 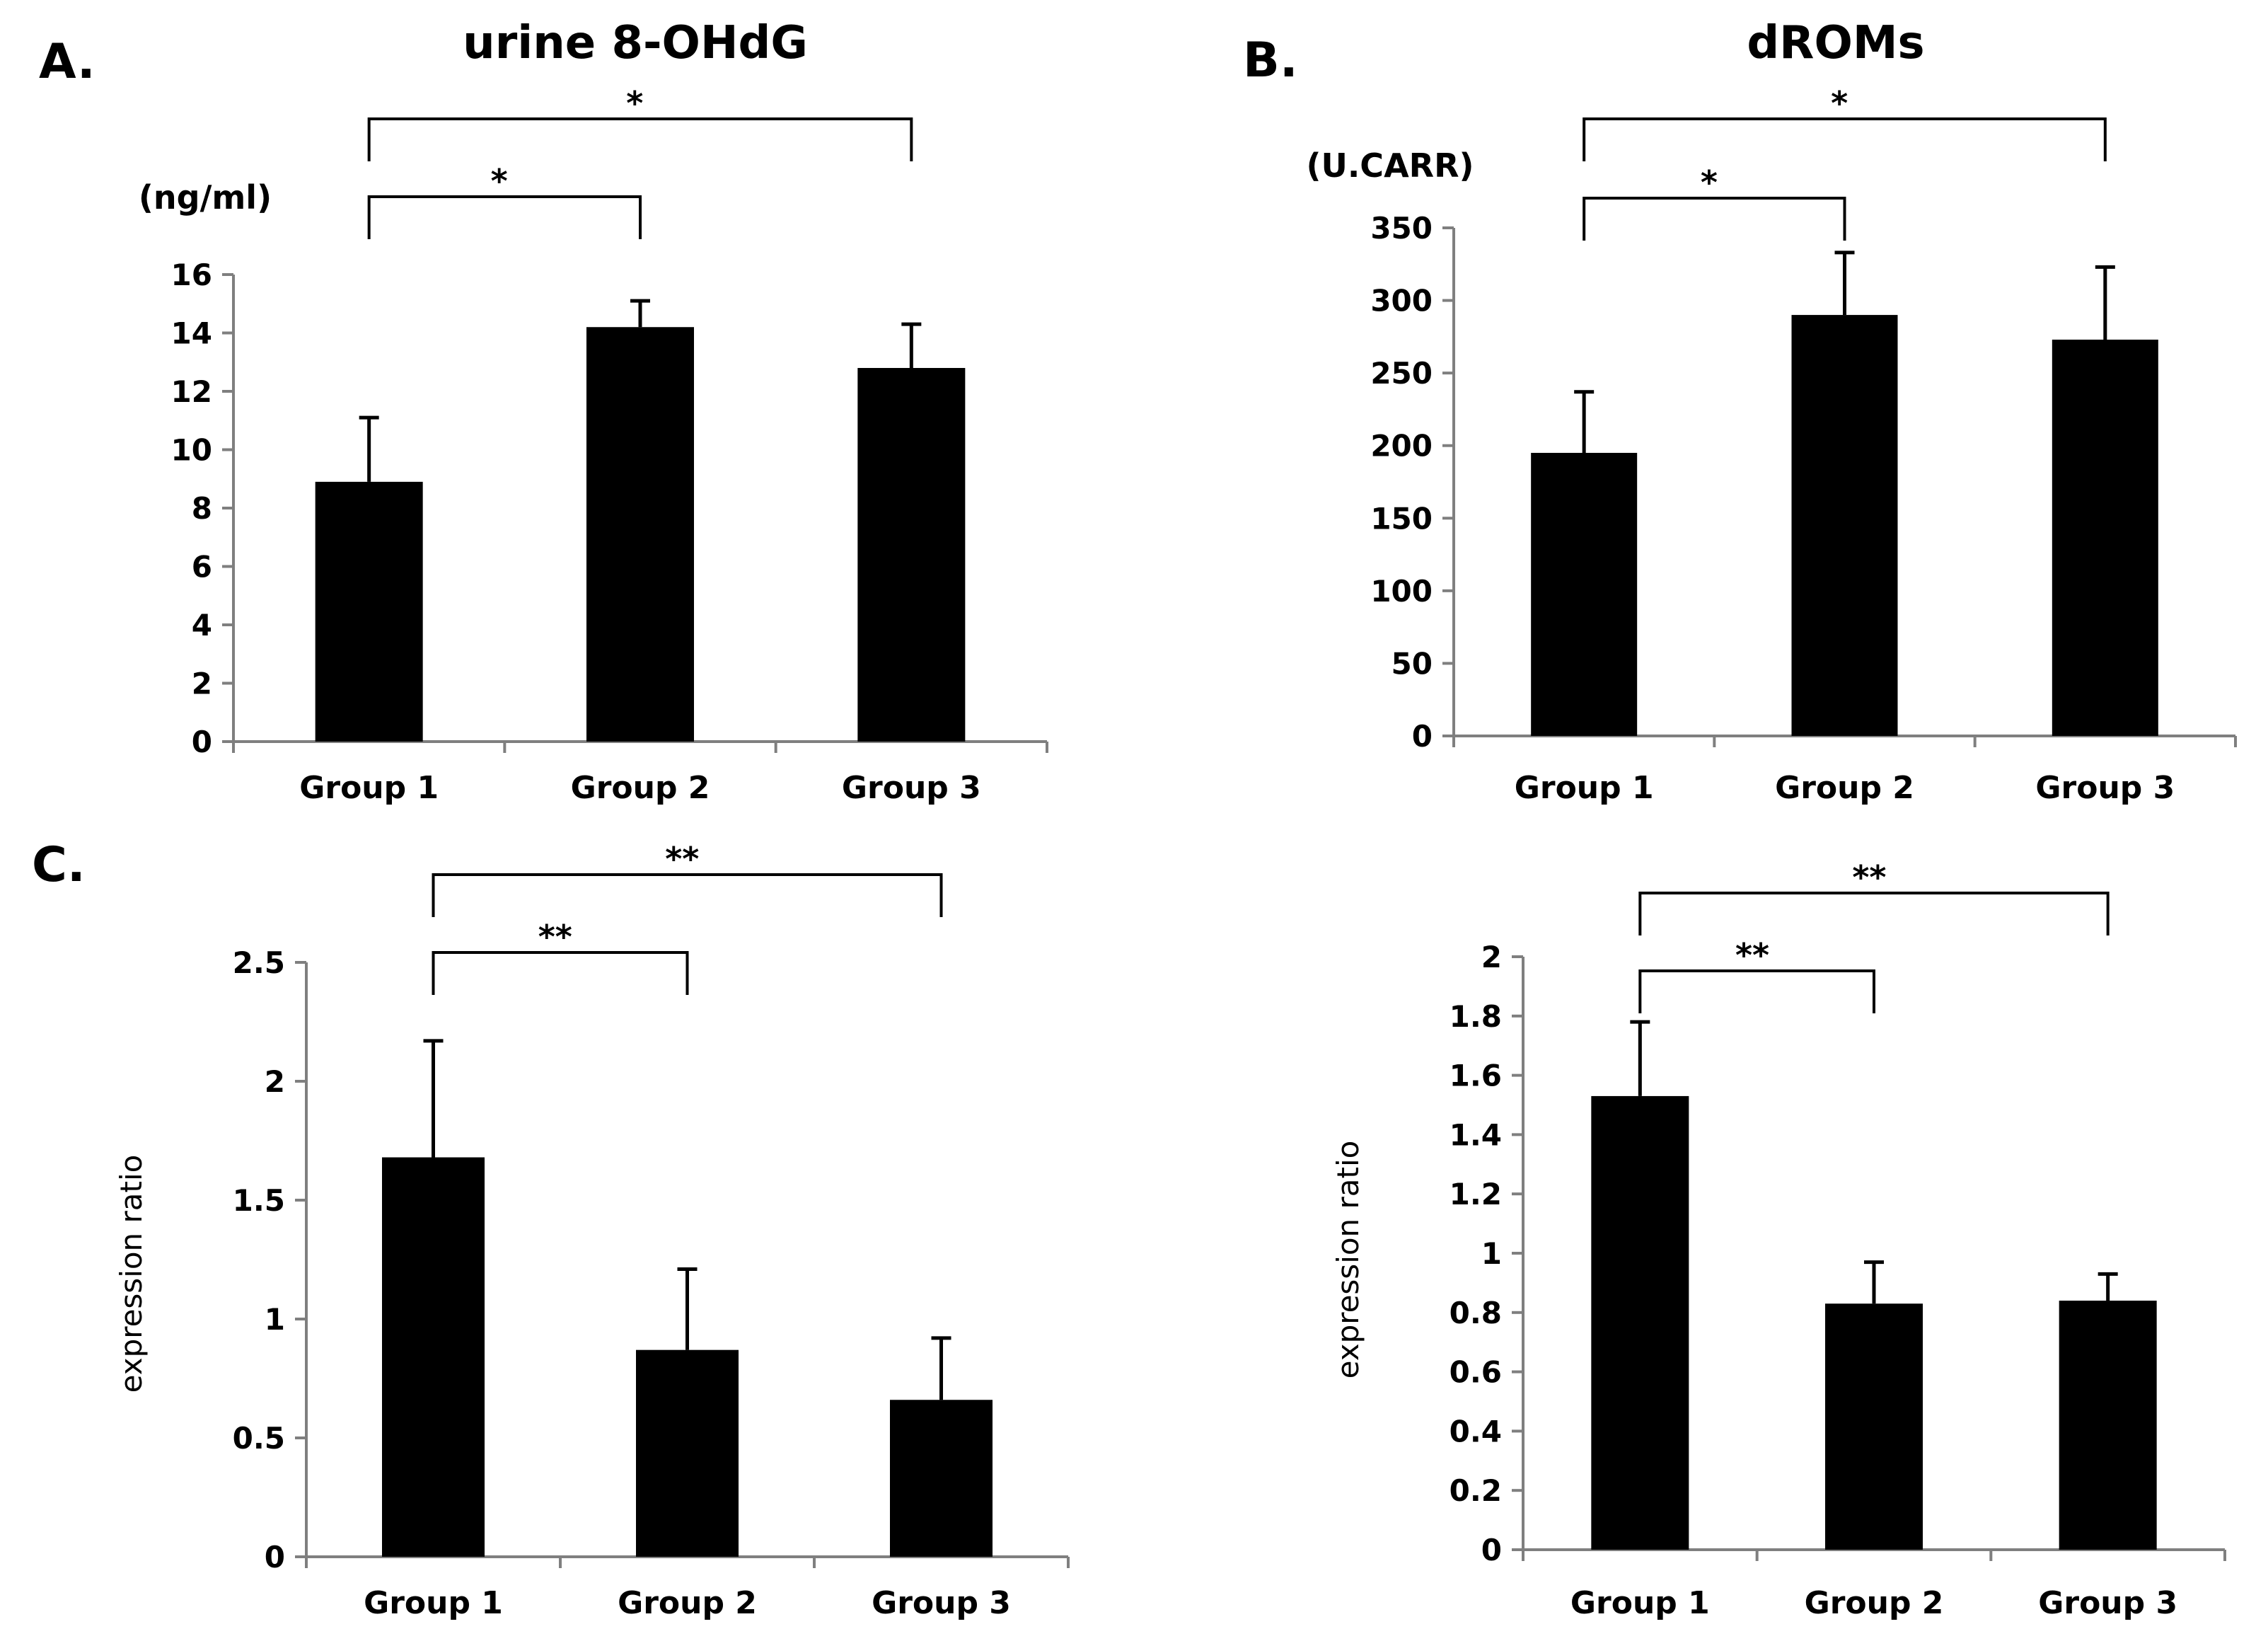 I want to click on chart-title: urine 8-OHdG, so click(x=635, y=43).